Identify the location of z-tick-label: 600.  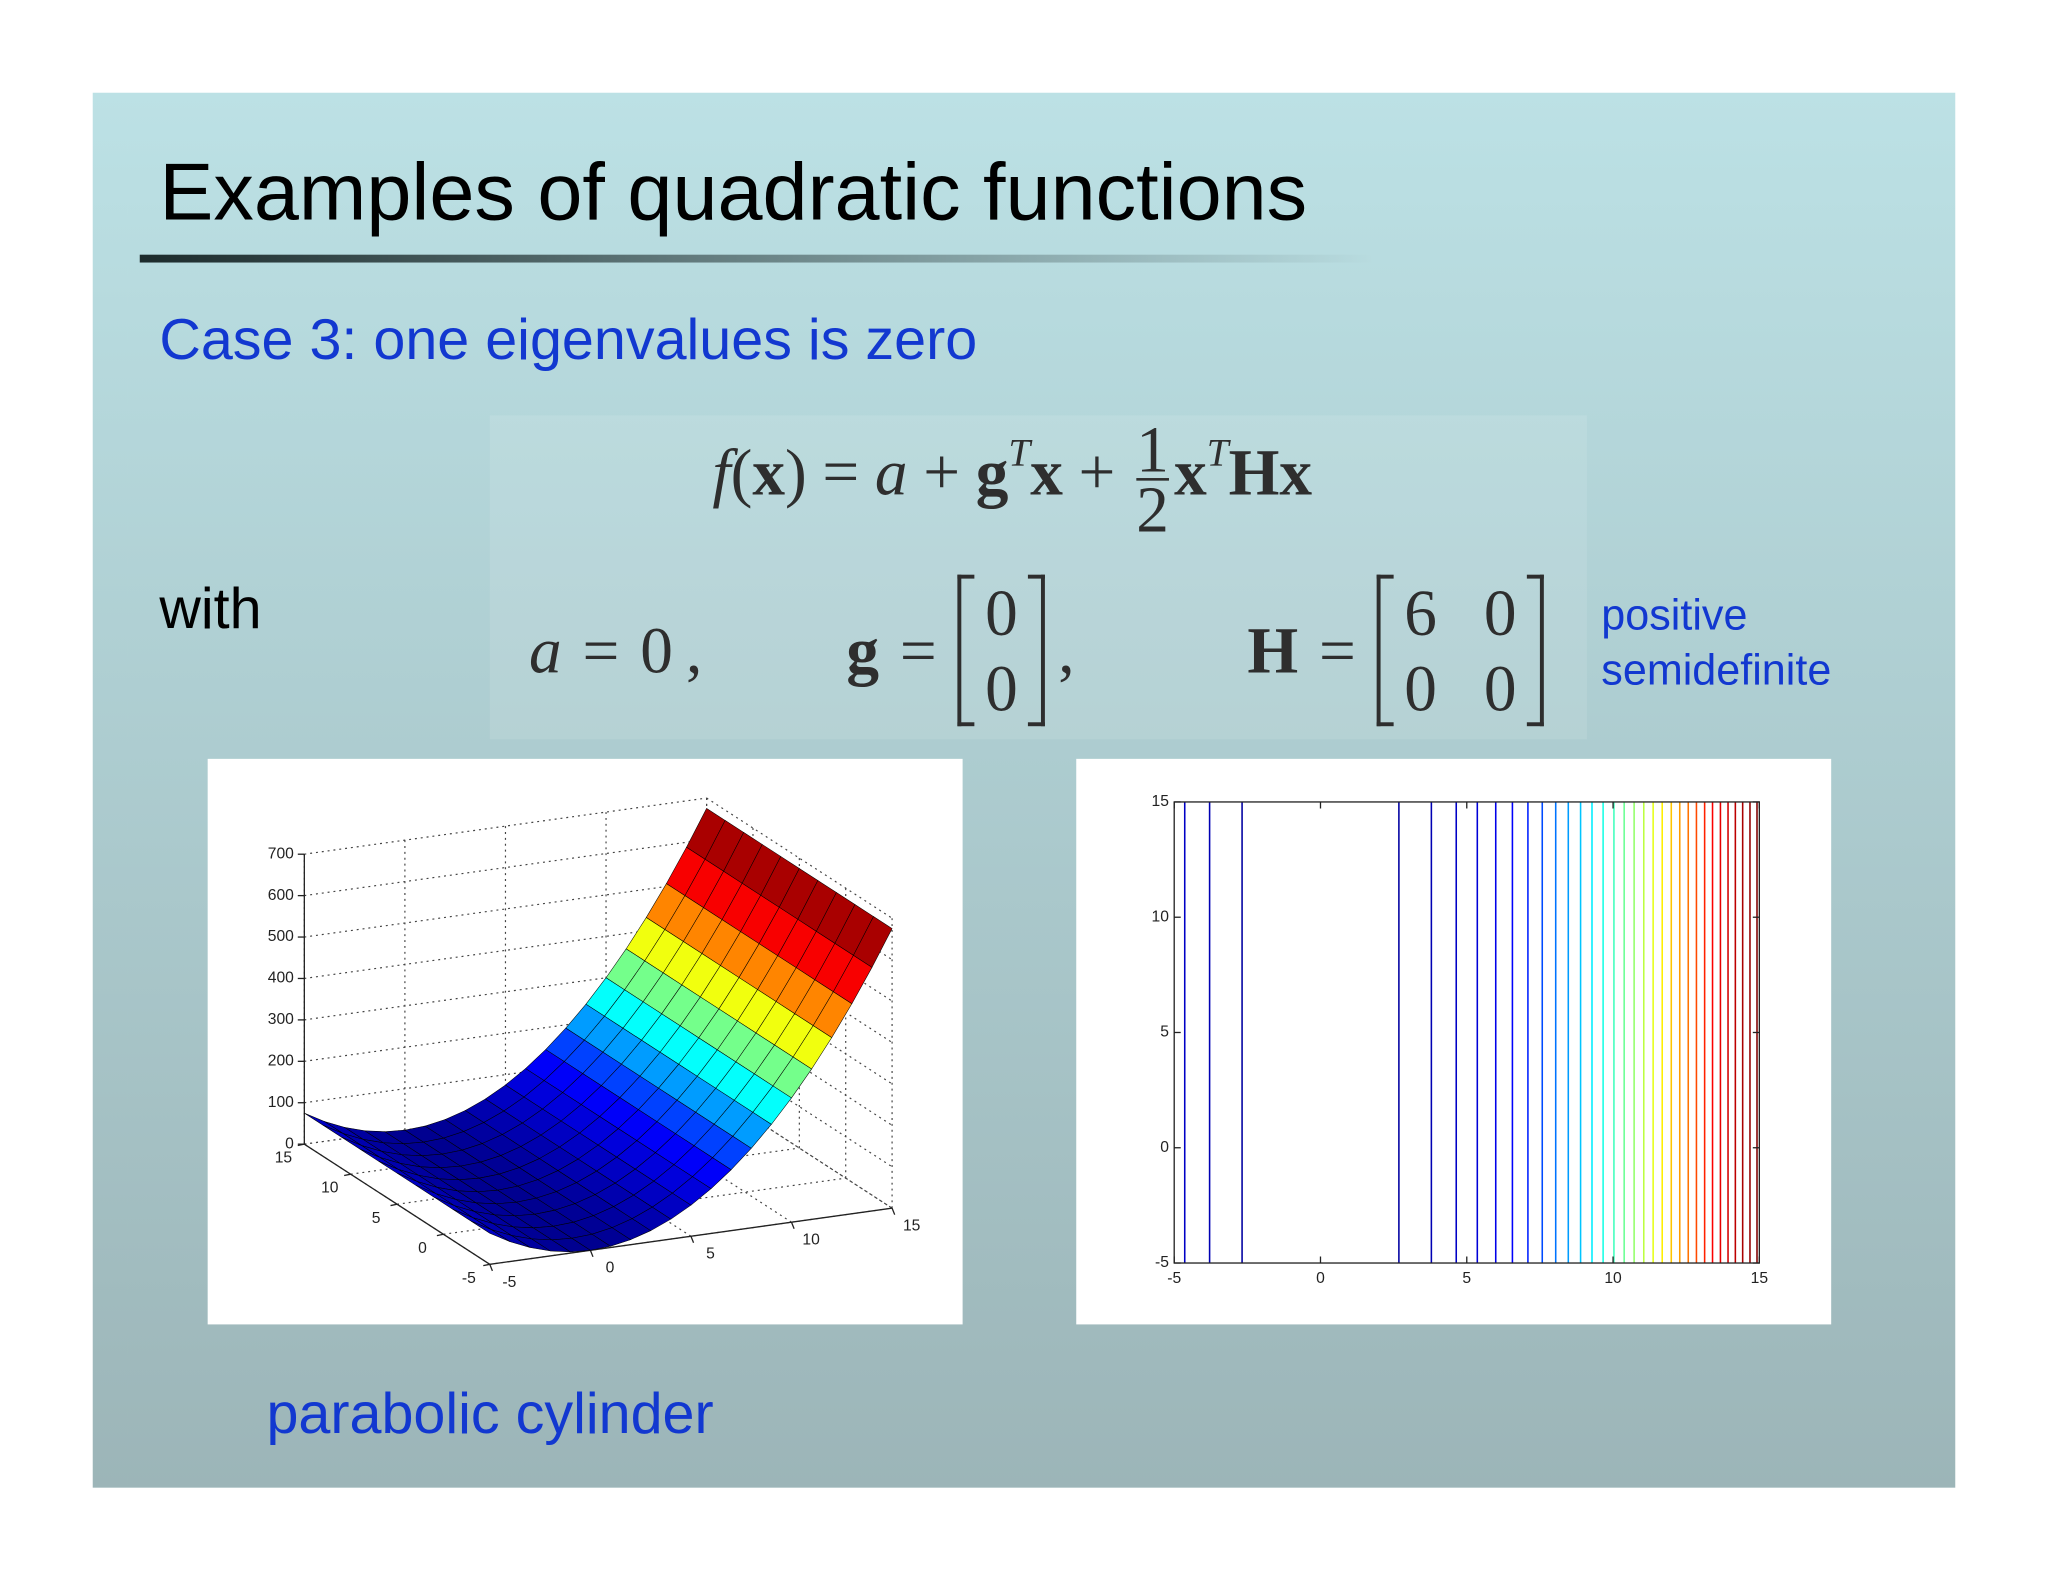
(281, 895).